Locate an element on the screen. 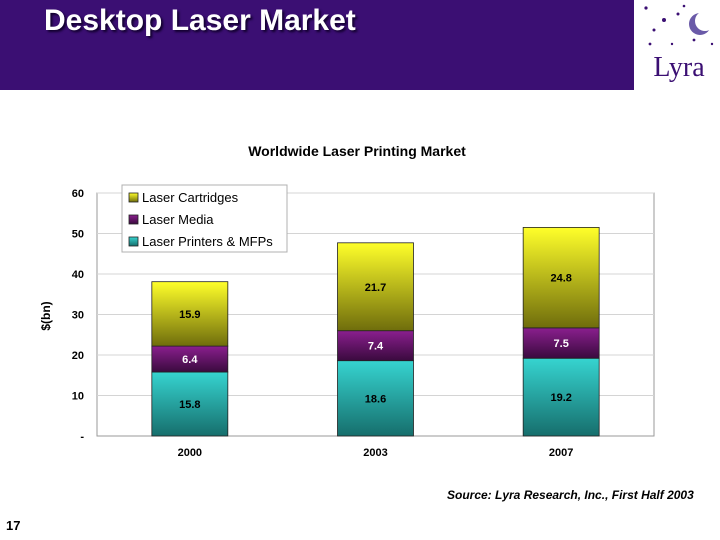 The image size is (720, 540). data-label: 18.6 is located at coordinates (375, 399).